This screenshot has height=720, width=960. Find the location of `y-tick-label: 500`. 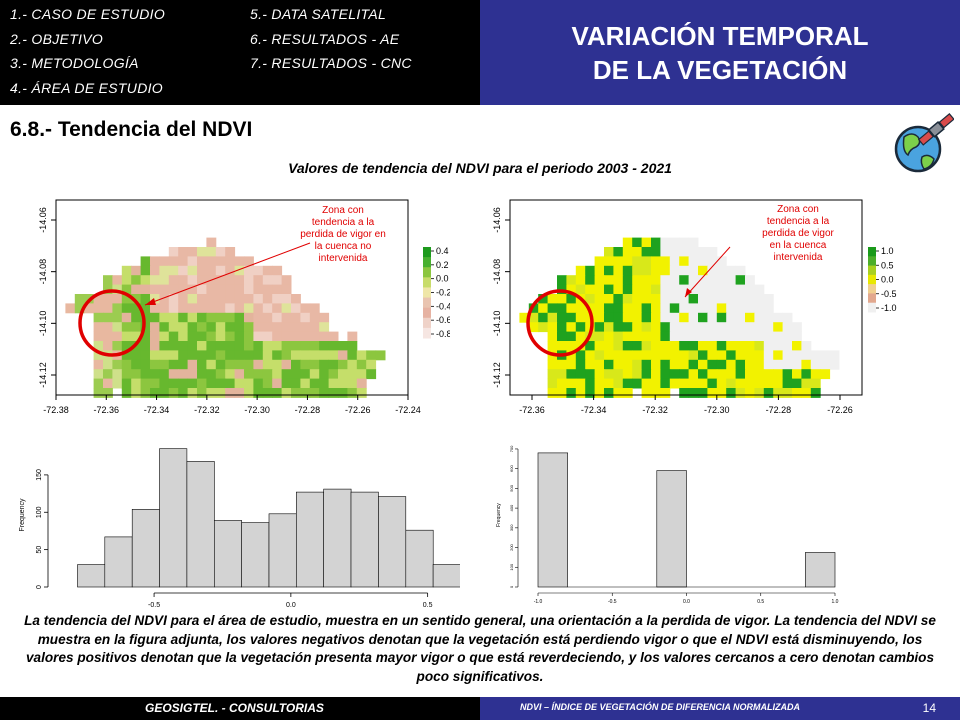

y-tick-label: 500 is located at coordinates (511, 487).